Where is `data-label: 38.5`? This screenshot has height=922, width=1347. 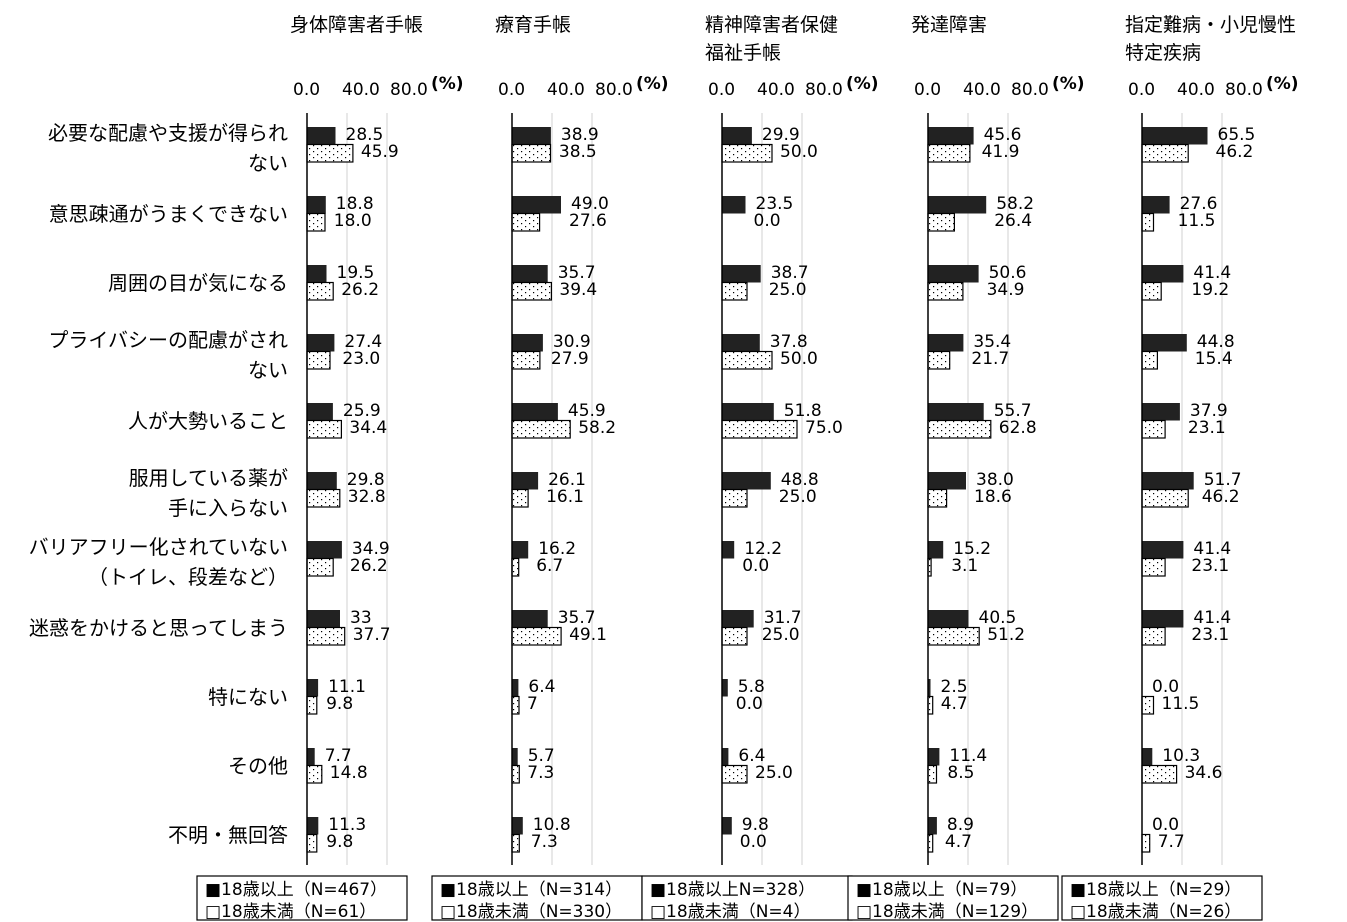 data-label: 38.5 is located at coordinates (578, 152).